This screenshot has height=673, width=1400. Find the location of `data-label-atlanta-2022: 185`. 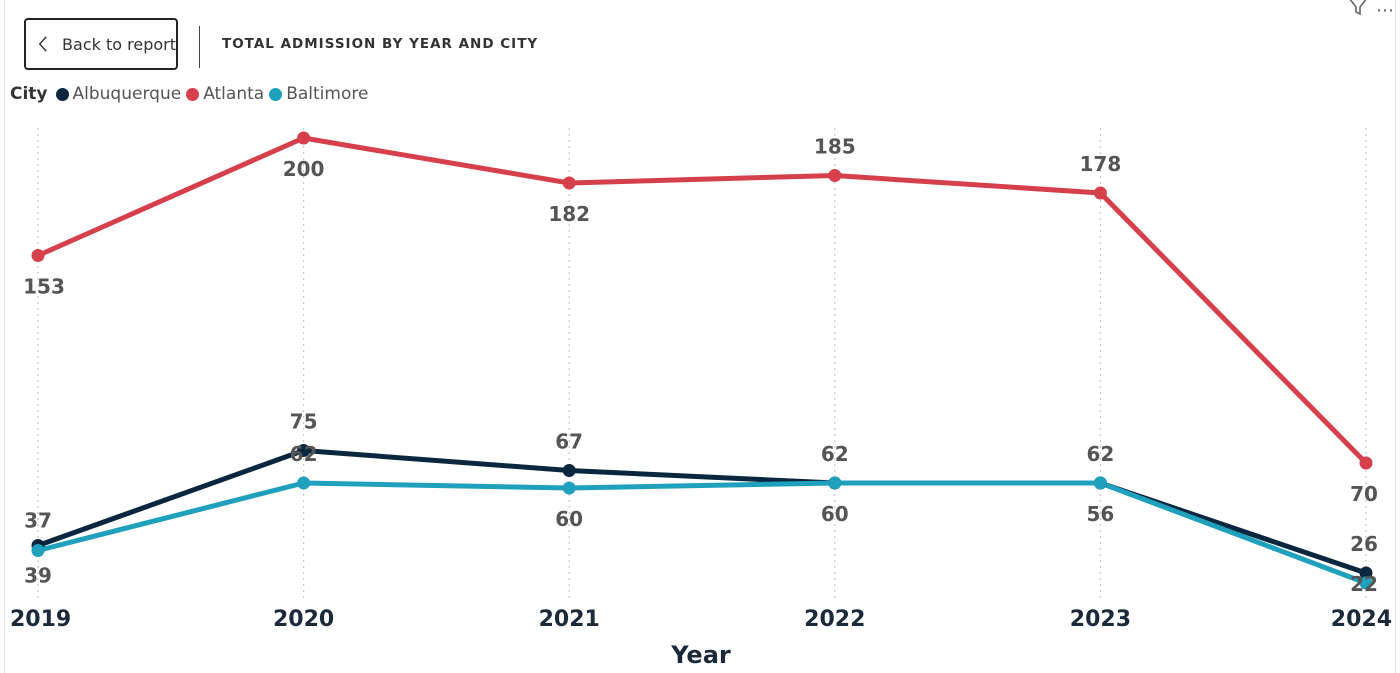

data-label-atlanta-2022: 185 is located at coordinates (835, 147).